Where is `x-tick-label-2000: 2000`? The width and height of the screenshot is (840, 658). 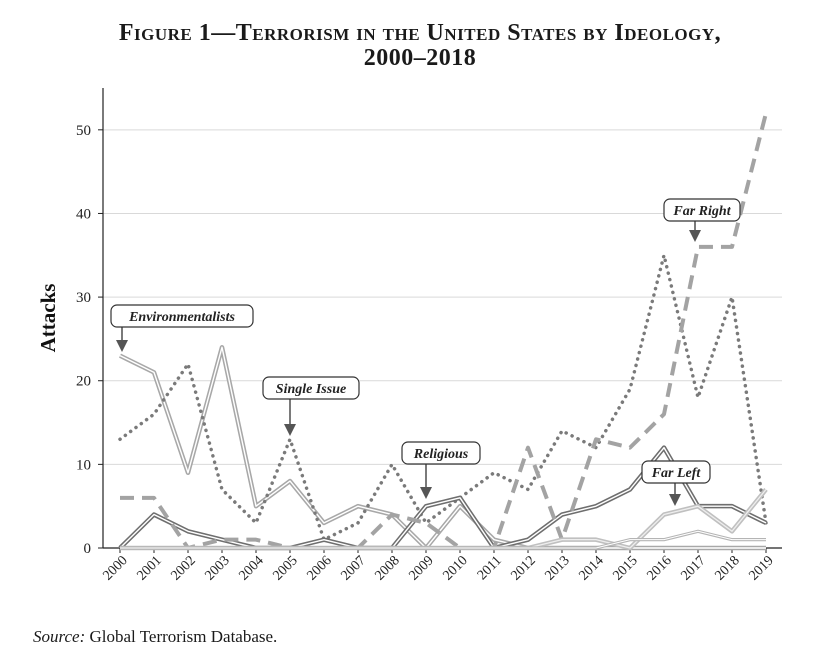
x-tick-label-2000: 2000 is located at coordinates (115, 568).